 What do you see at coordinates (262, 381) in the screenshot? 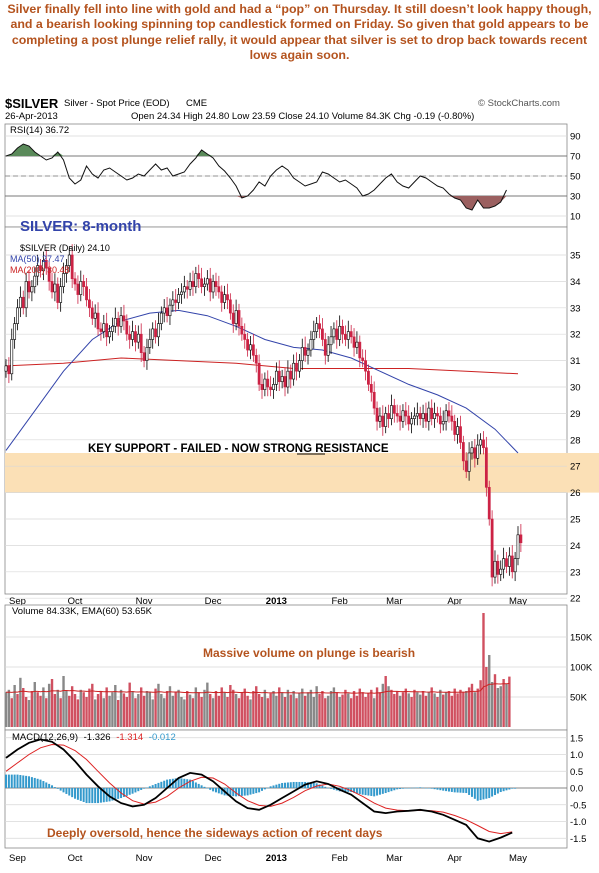
I see `ma50-line` at bounding box center [262, 381].